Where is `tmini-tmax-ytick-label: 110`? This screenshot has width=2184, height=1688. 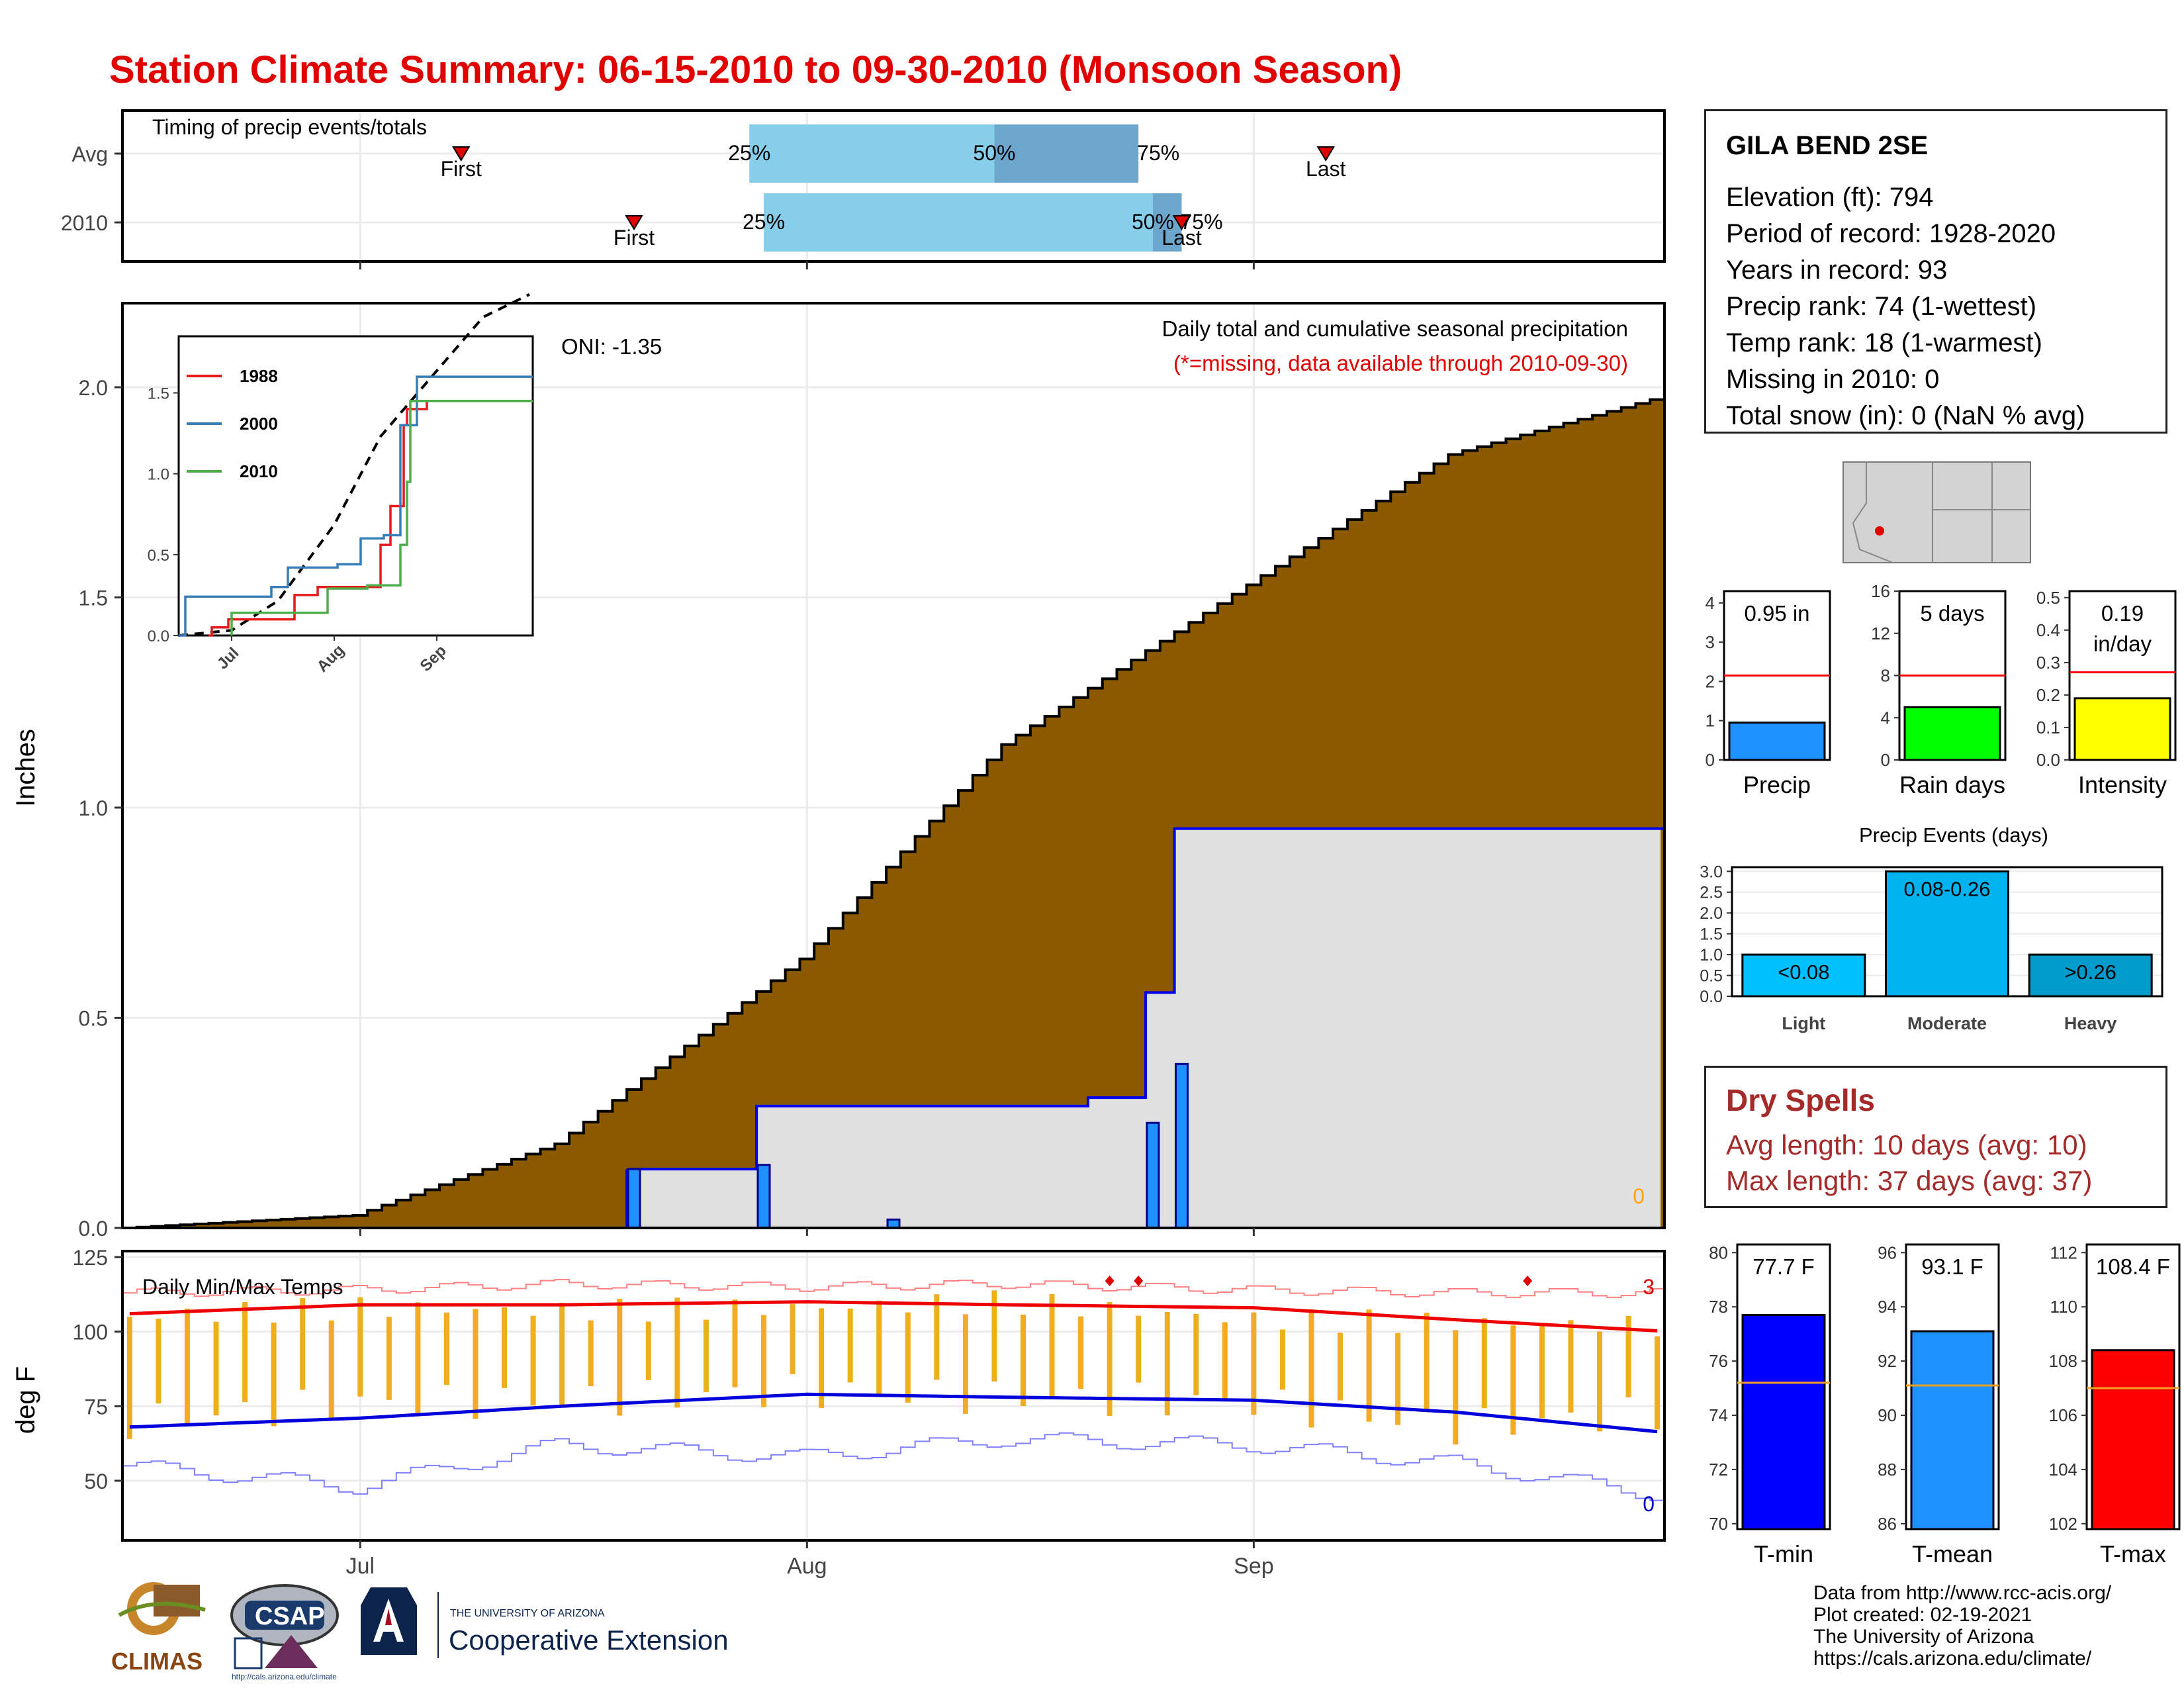 tmini-tmax-ytick-label: 110 is located at coordinates (2063, 1307).